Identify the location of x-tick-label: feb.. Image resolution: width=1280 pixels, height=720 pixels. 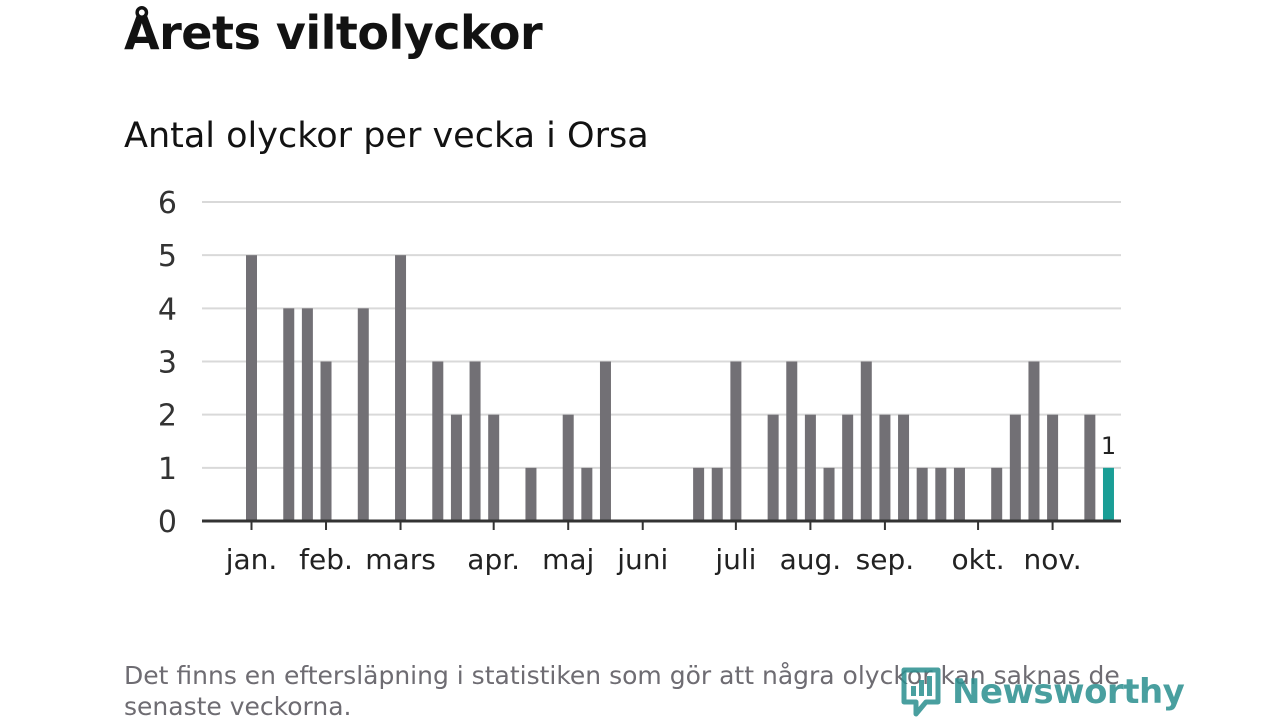
(326, 559).